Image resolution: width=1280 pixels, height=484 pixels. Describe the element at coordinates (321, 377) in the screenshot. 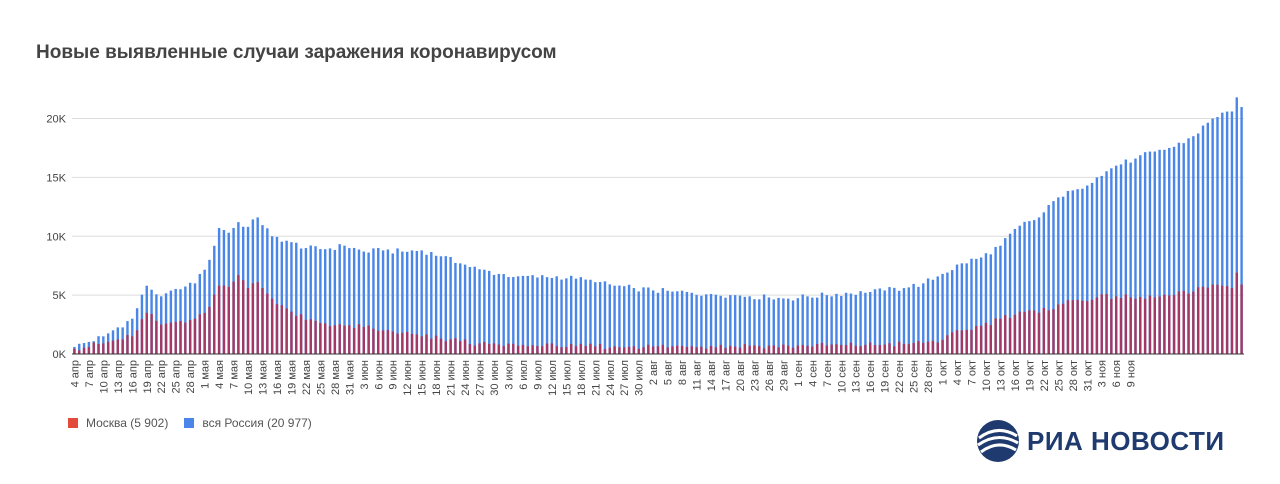

I see `x-tick-label: 25 мая` at that location.